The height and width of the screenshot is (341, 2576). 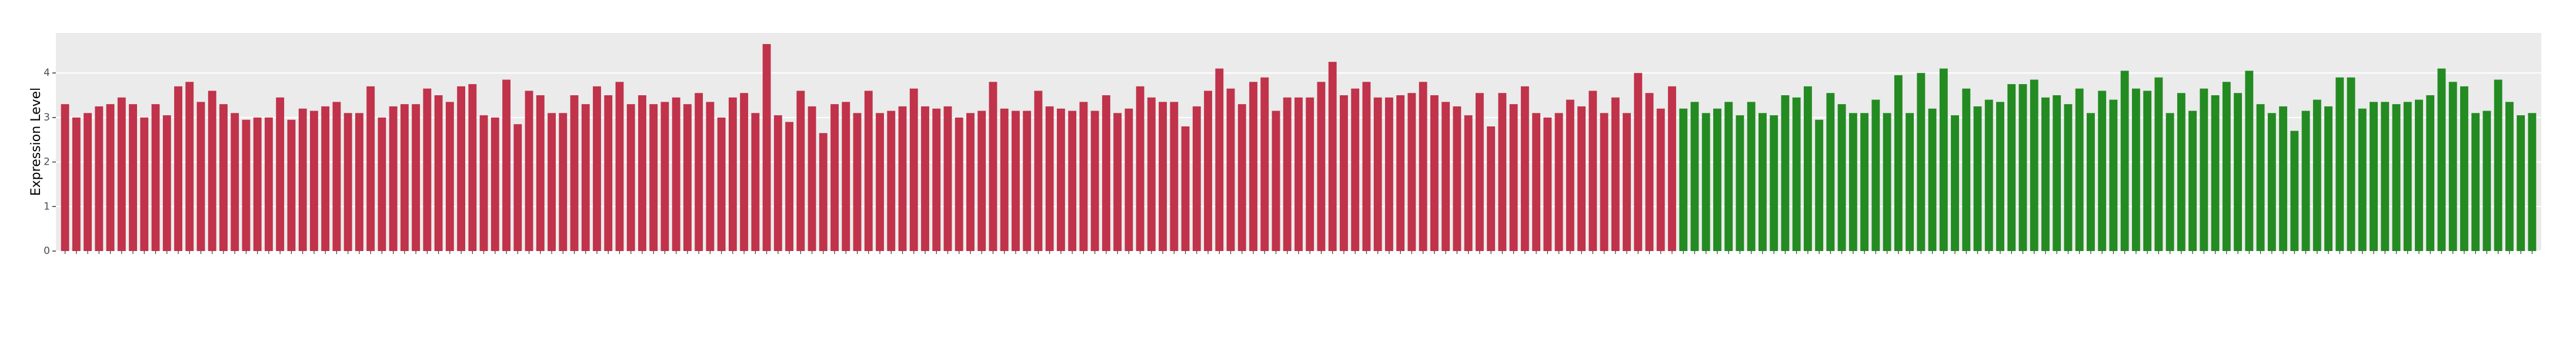 I want to click on y-tick-label: 4, so click(x=47, y=73).